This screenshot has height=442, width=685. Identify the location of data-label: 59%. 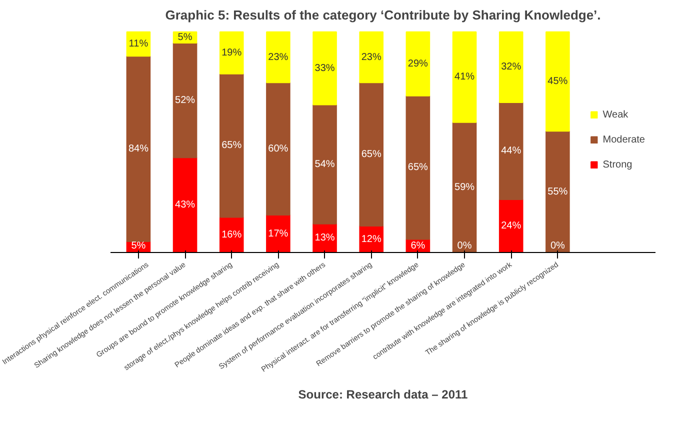
(464, 187).